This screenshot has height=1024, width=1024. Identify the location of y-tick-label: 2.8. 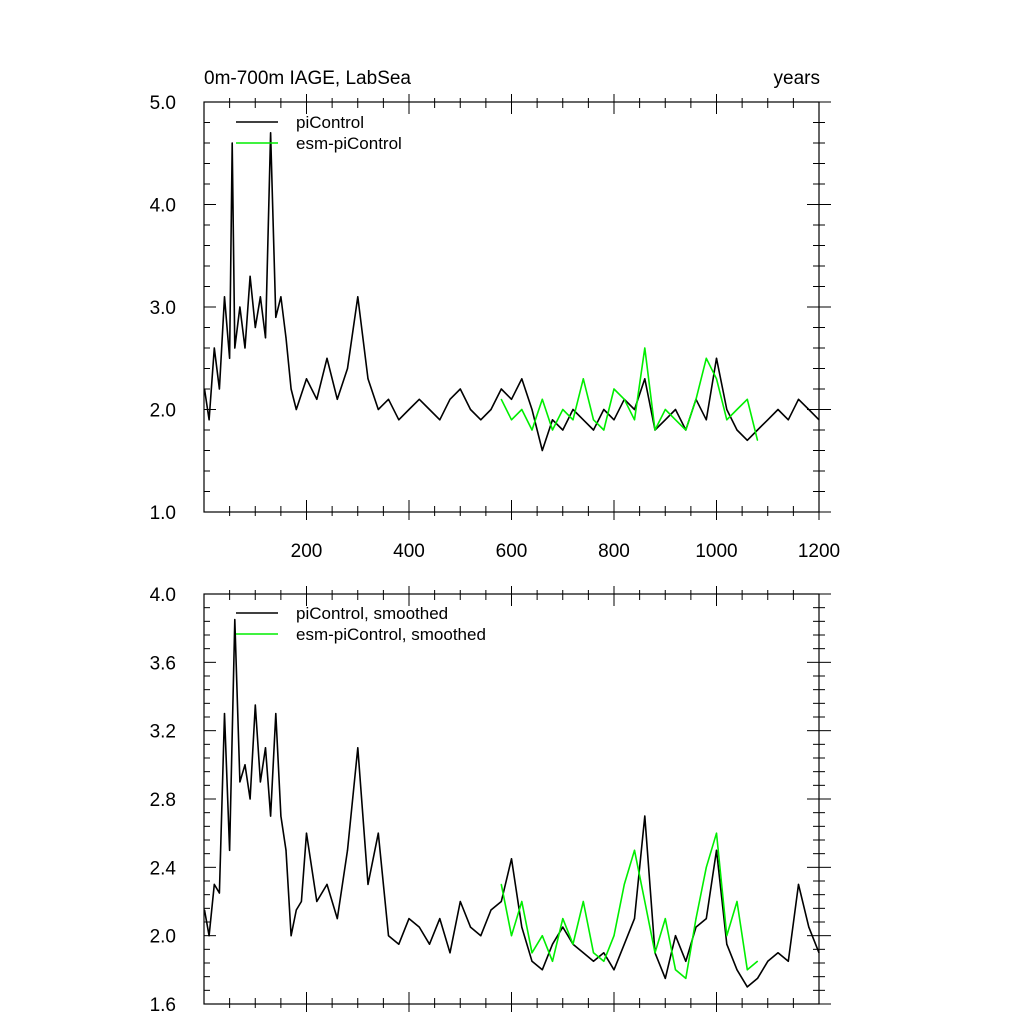
(163, 800).